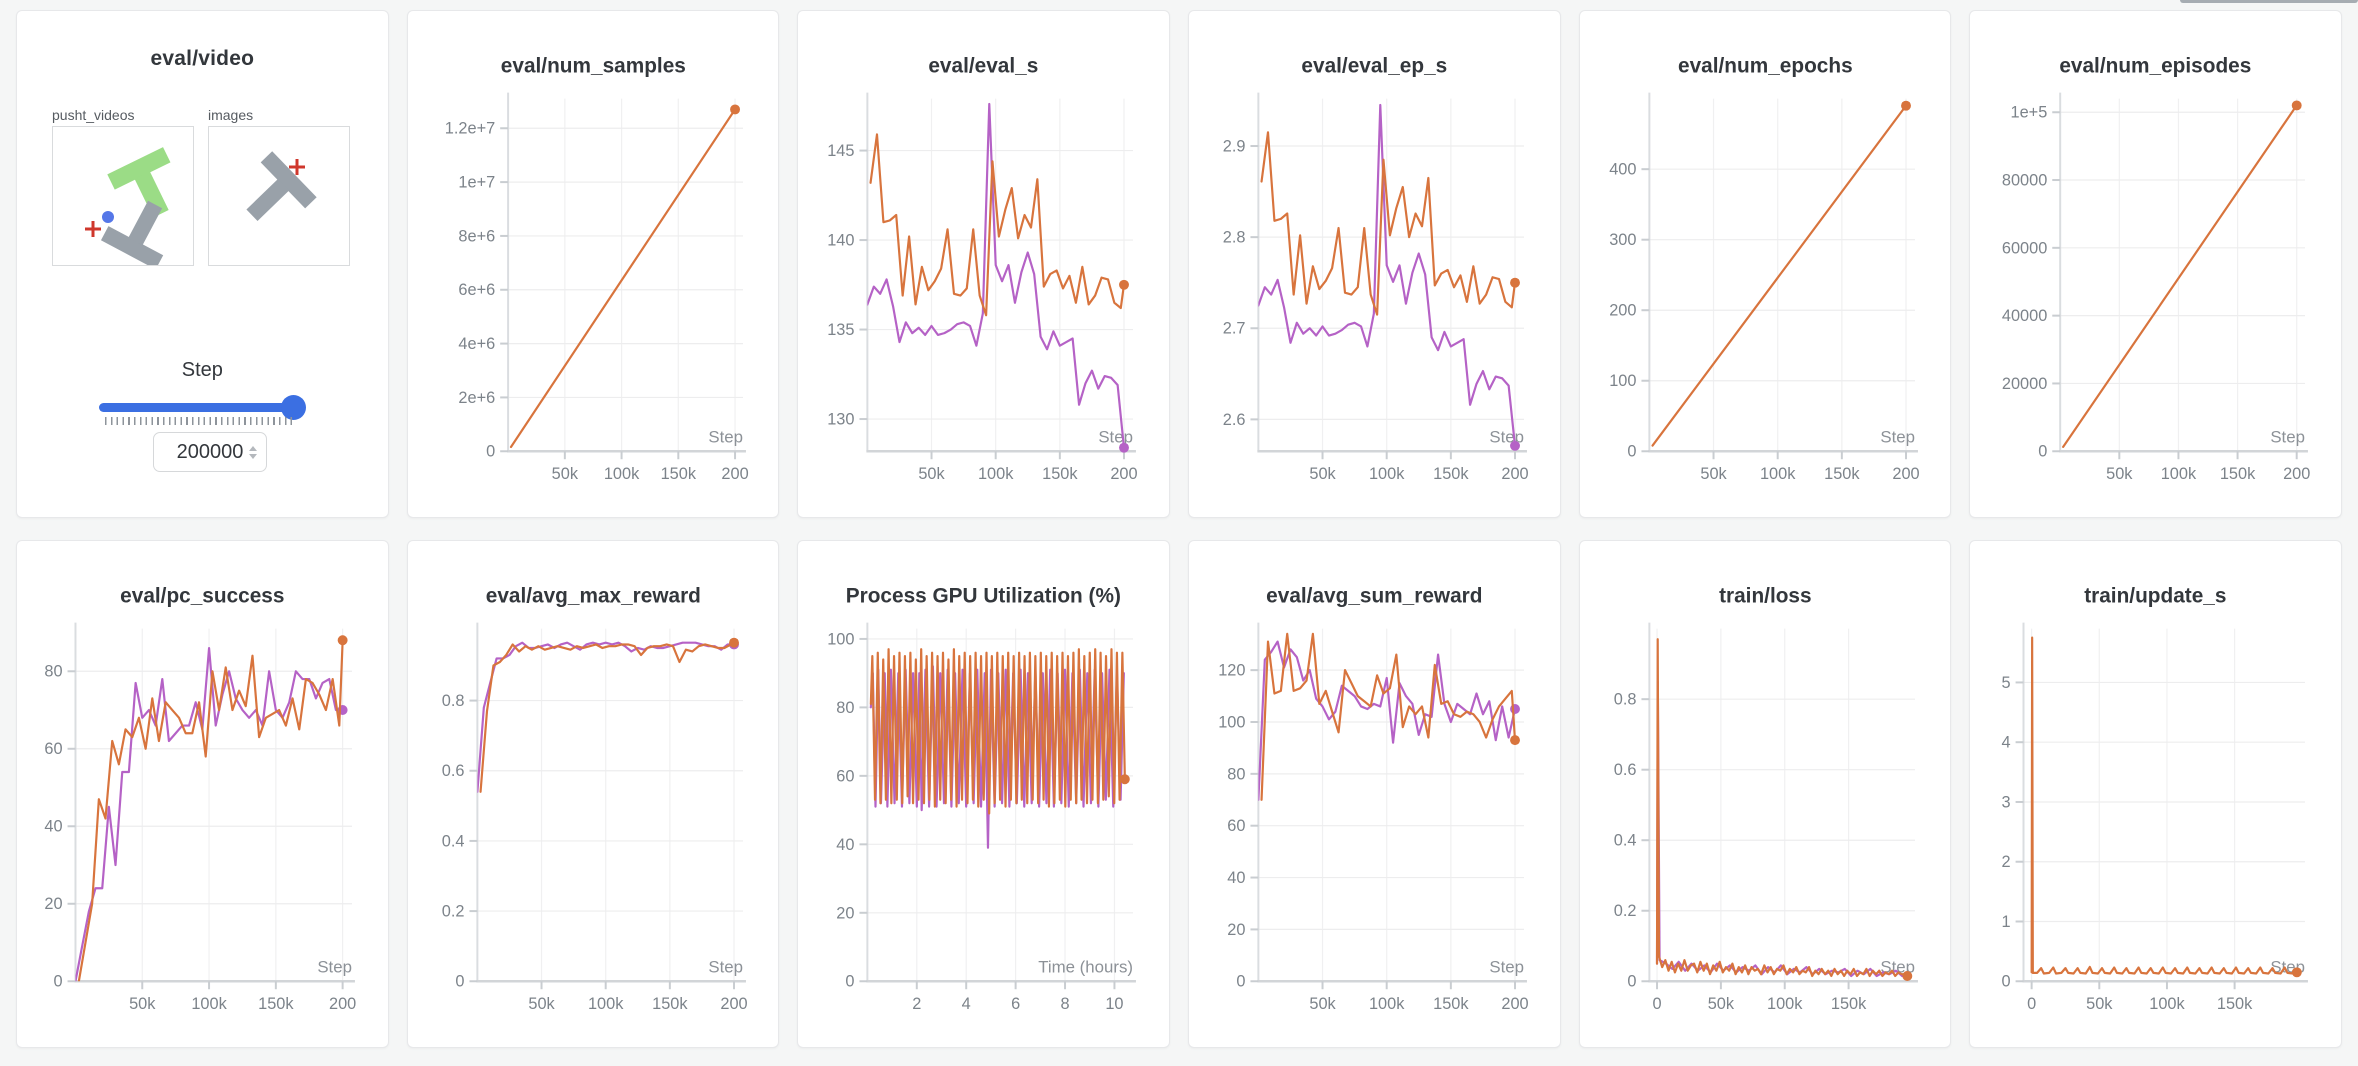  Describe the element at coordinates (201, 407) in the screenshot. I see `step-slider-track` at that location.